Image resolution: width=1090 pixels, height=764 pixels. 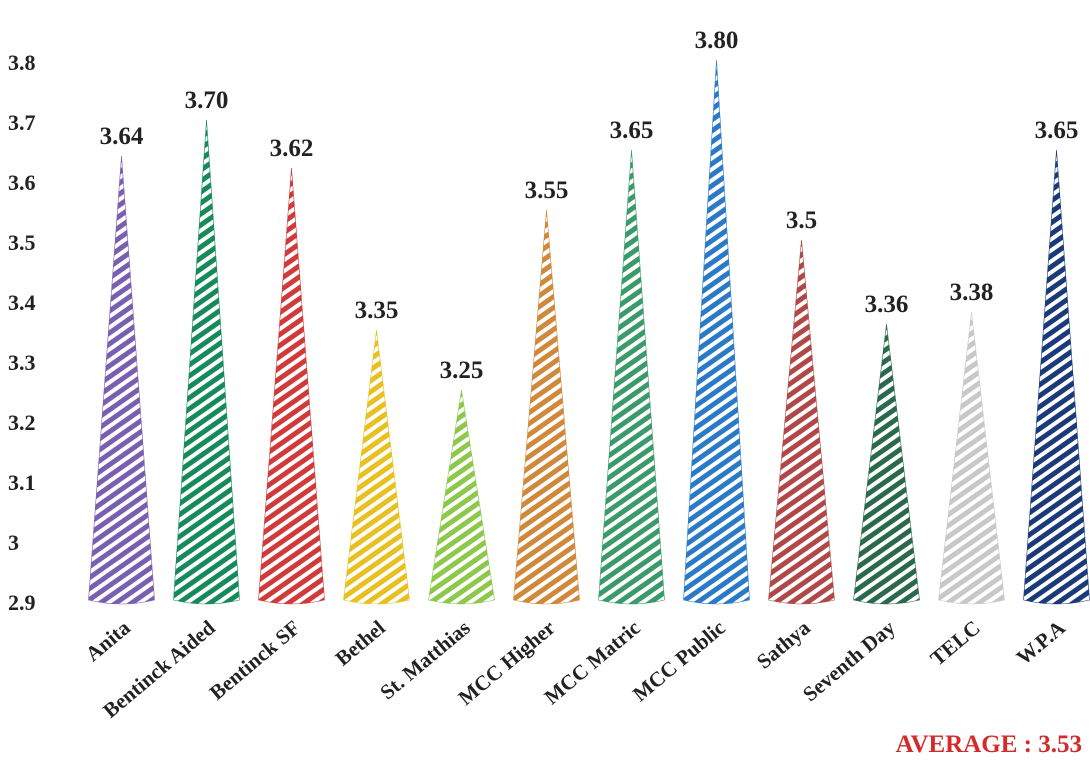 I want to click on value-label: 3.55, so click(x=547, y=190).